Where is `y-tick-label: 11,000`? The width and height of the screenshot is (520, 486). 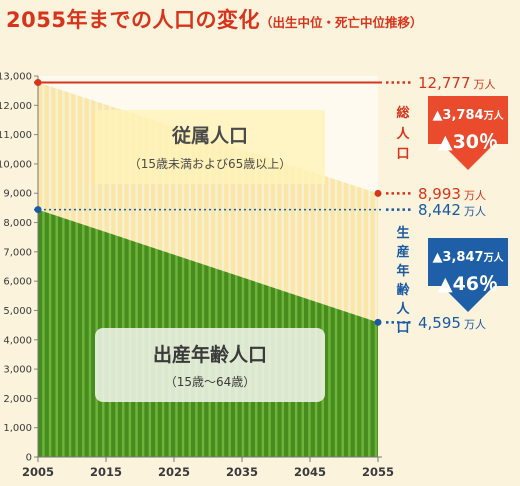
y-tick-label: 11,000 is located at coordinates (16, 135).